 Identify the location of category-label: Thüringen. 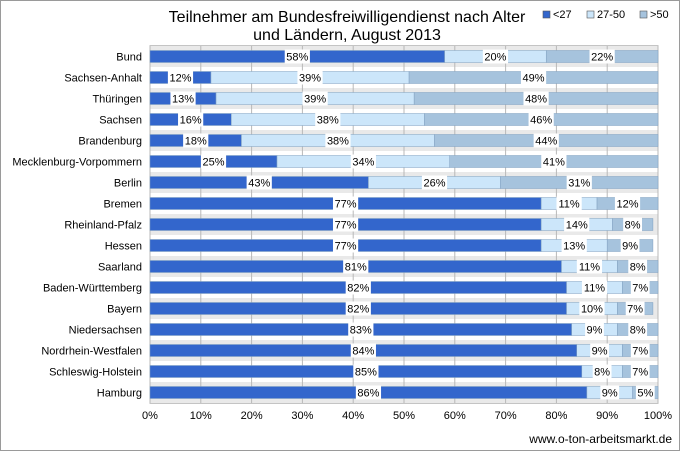
(117, 100).